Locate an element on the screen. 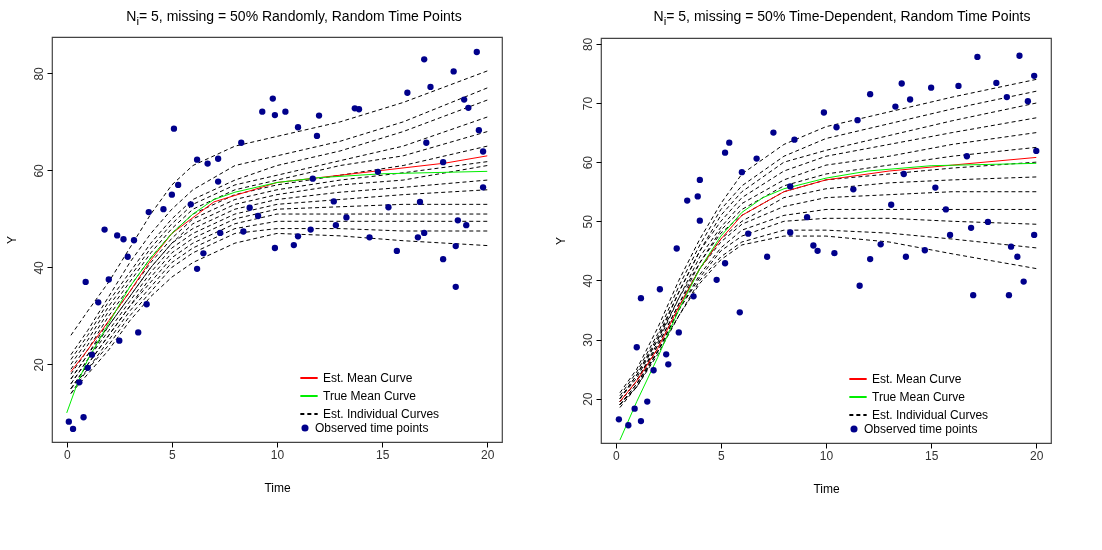 This screenshot has width=1102, height=550. y-tick-label: 70 is located at coordinates (587, 103).